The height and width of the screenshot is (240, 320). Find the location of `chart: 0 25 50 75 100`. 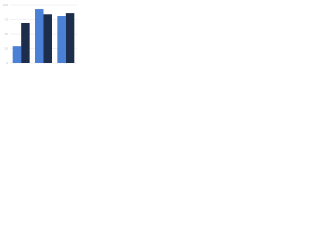

chart: 0 25 50 75 100 is located at coordinates (40, 34).